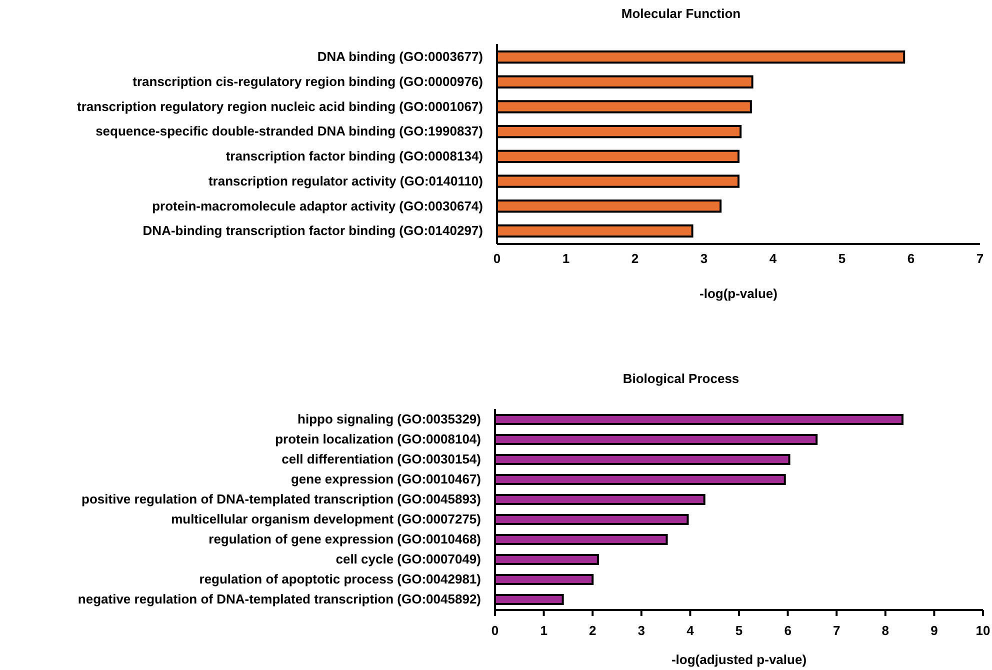 This screenshot has height=670, width=992. What do you see at coordinates (326, 519) in the screenshot?
I see `y-tick-label: multicellular organism development (GO:0007275)` at bounding box center [326, 519].